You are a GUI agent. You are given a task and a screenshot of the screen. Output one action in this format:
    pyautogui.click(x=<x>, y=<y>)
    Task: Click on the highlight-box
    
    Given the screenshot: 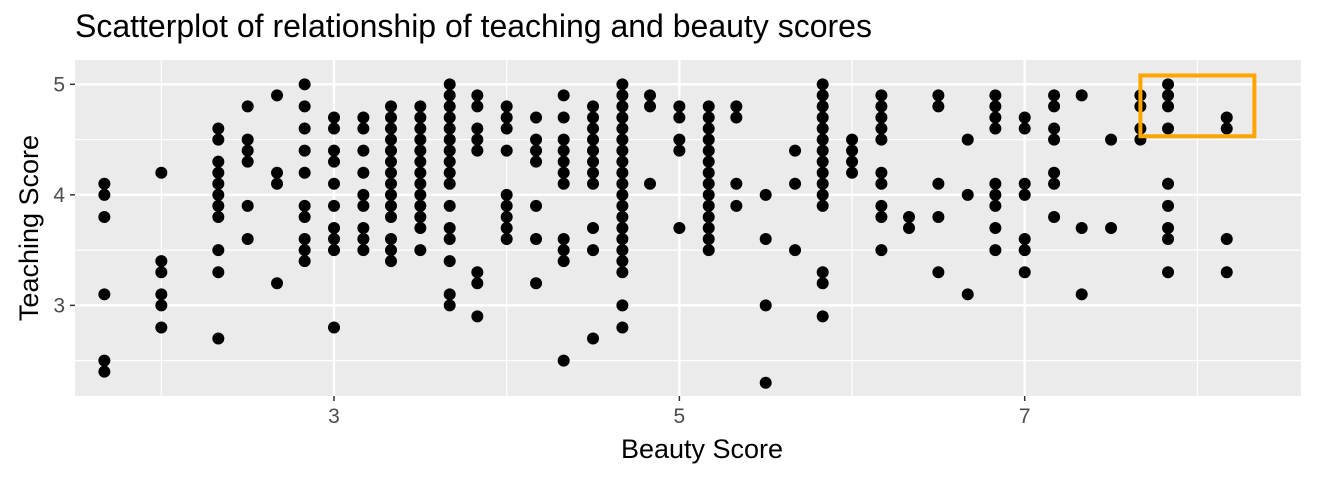 What is the action you would take?
    pyautogui.click(x=1197, y=106)
    